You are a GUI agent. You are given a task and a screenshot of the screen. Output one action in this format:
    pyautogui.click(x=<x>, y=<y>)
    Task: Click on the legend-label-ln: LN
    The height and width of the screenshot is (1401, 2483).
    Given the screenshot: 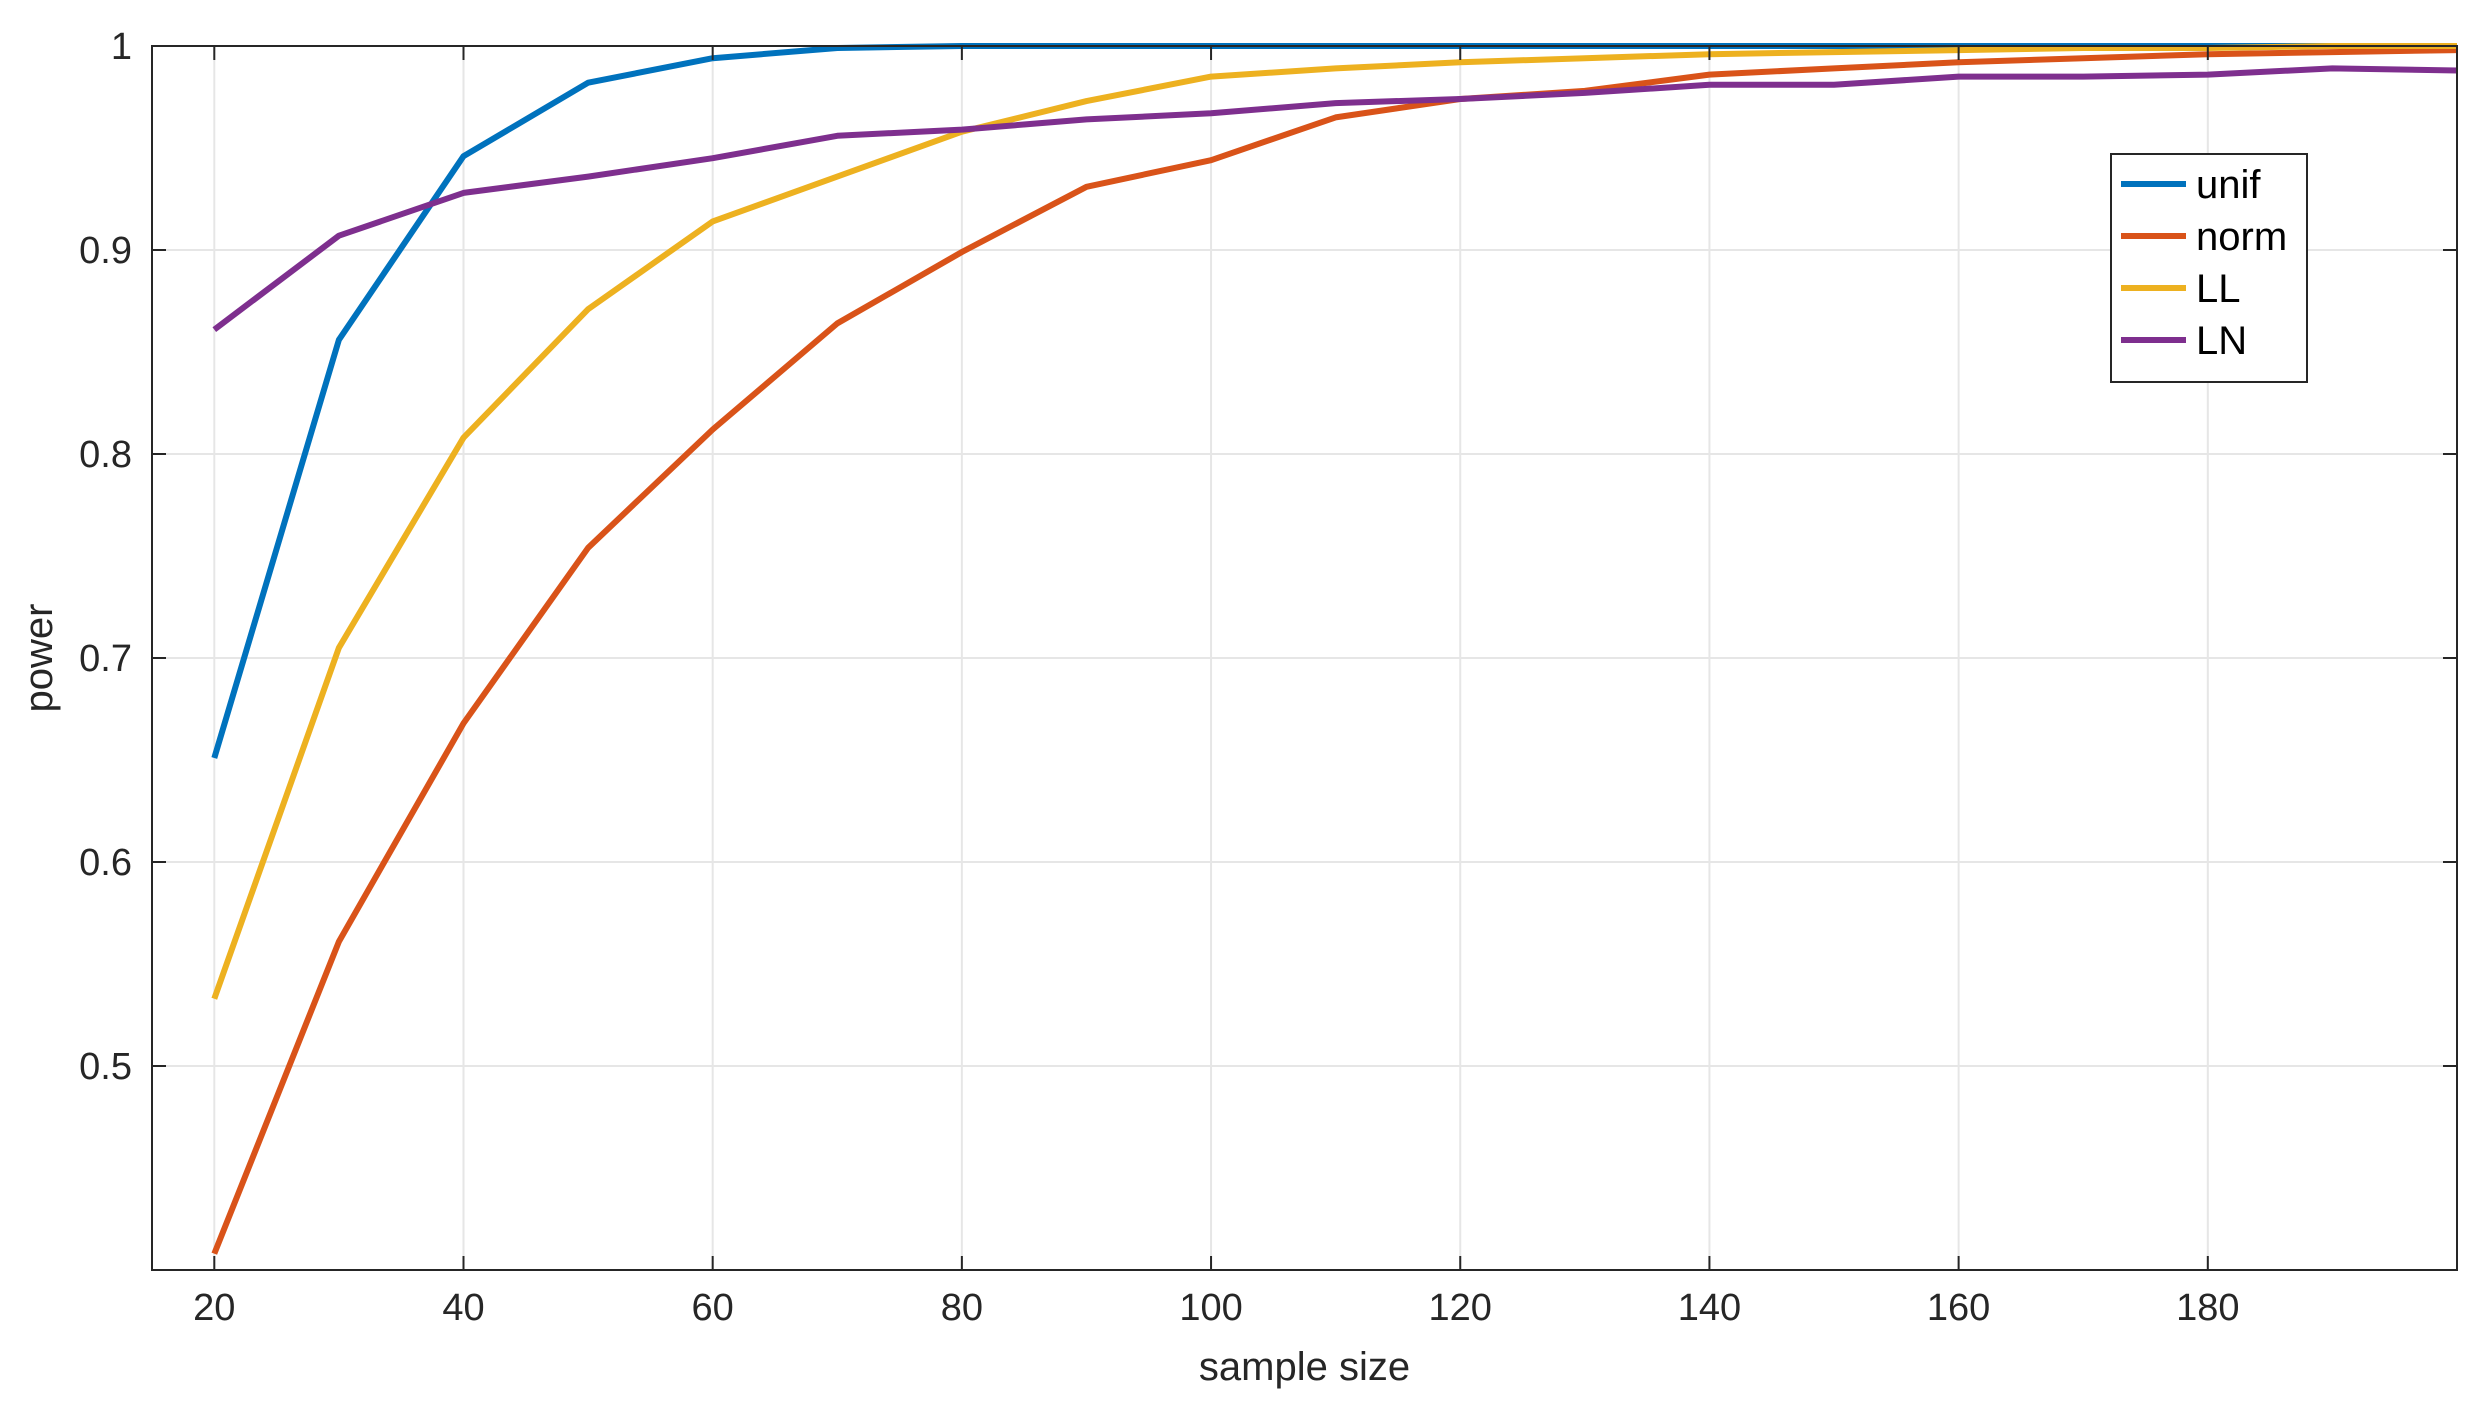 What is the action you would take?
    pyautogui.click(x=2221, y=341)
    